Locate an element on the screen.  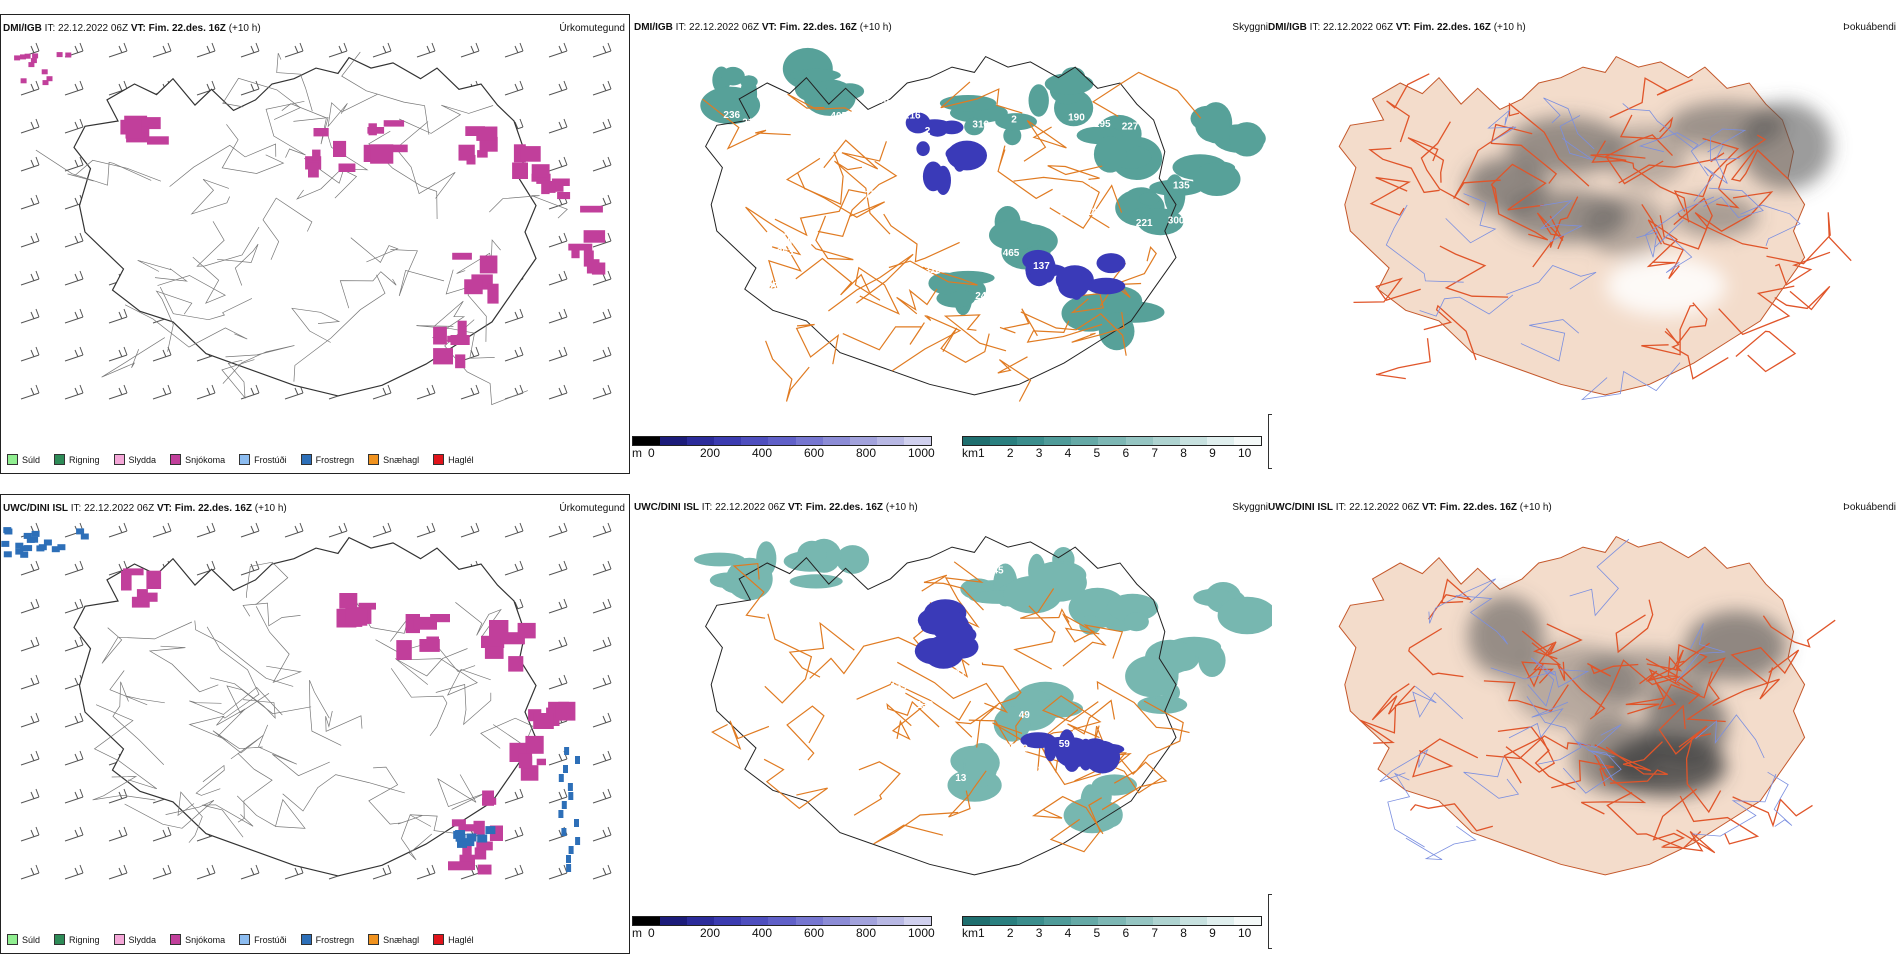
ceiling-value-label: 229 is located at coordinates (1094, 212).